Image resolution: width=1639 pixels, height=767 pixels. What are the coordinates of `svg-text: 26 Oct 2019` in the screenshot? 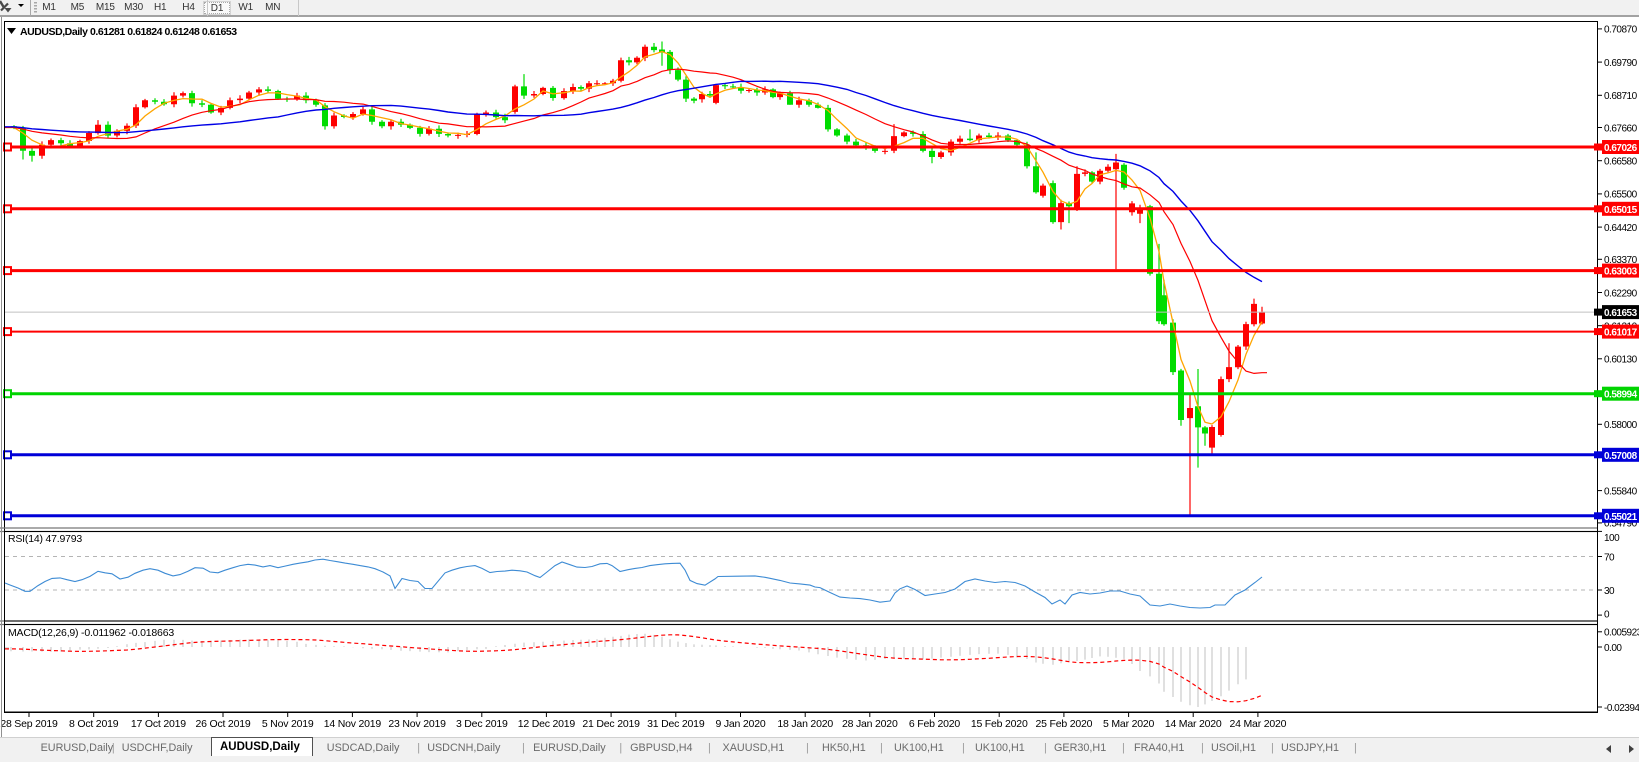 It's located at (222, 724).